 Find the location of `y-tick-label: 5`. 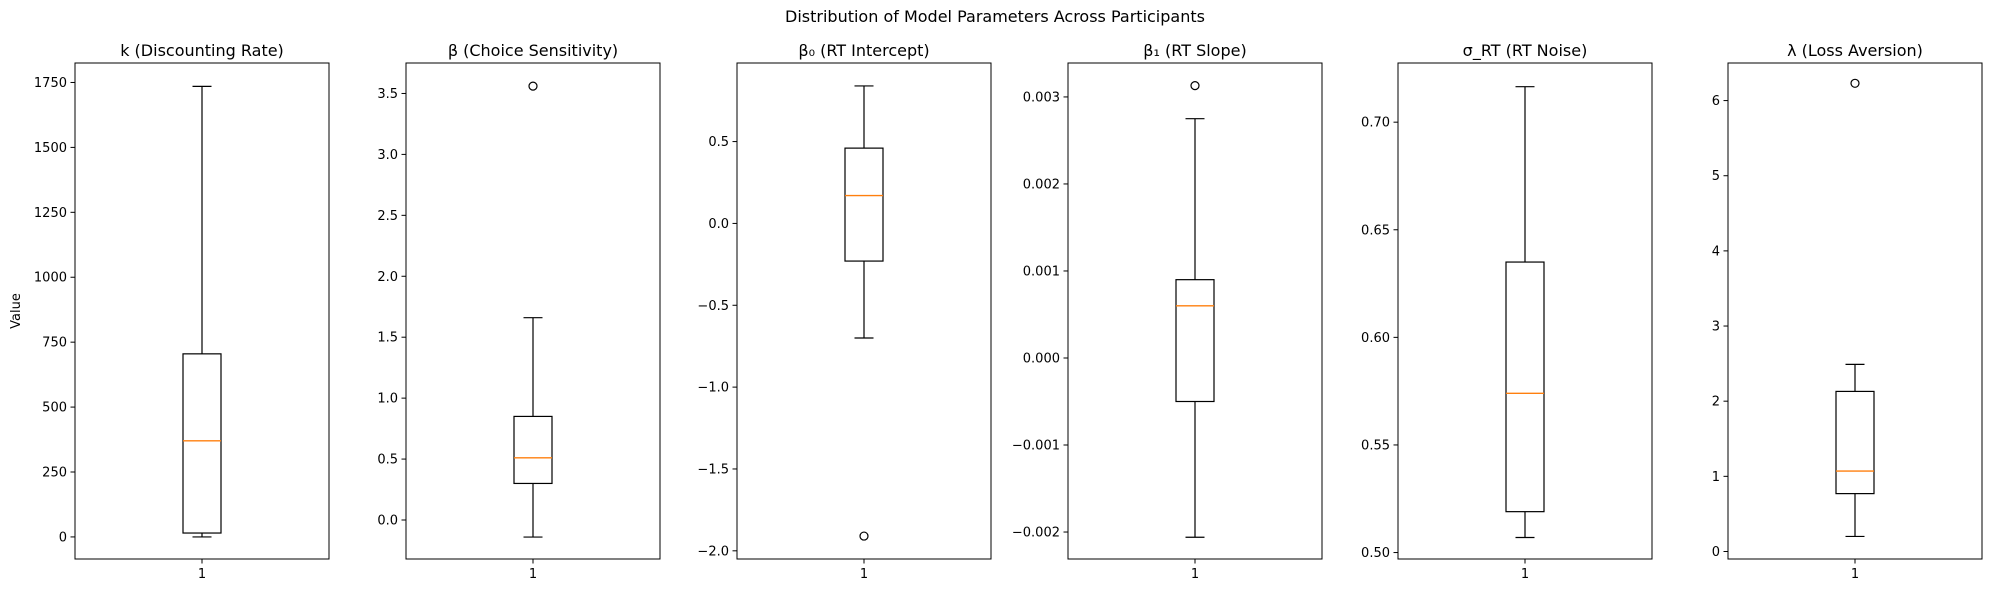

y-tick-label: 5 is located at coordinates (1716, 176).